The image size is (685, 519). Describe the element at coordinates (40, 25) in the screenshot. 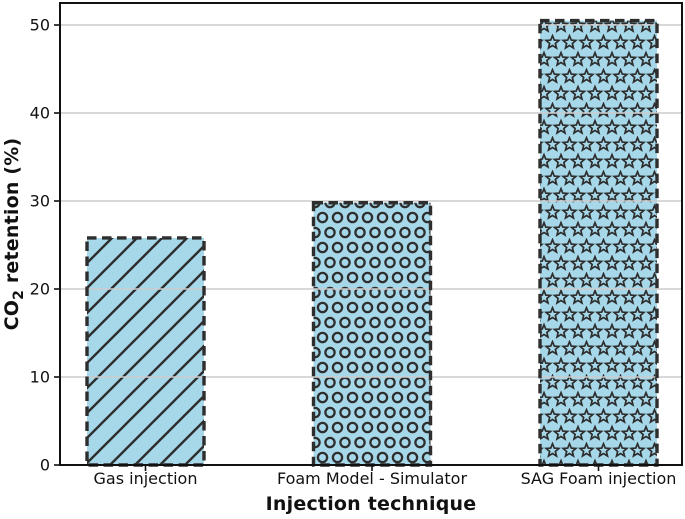

I see `y-tick-label-50: 50` at that location.